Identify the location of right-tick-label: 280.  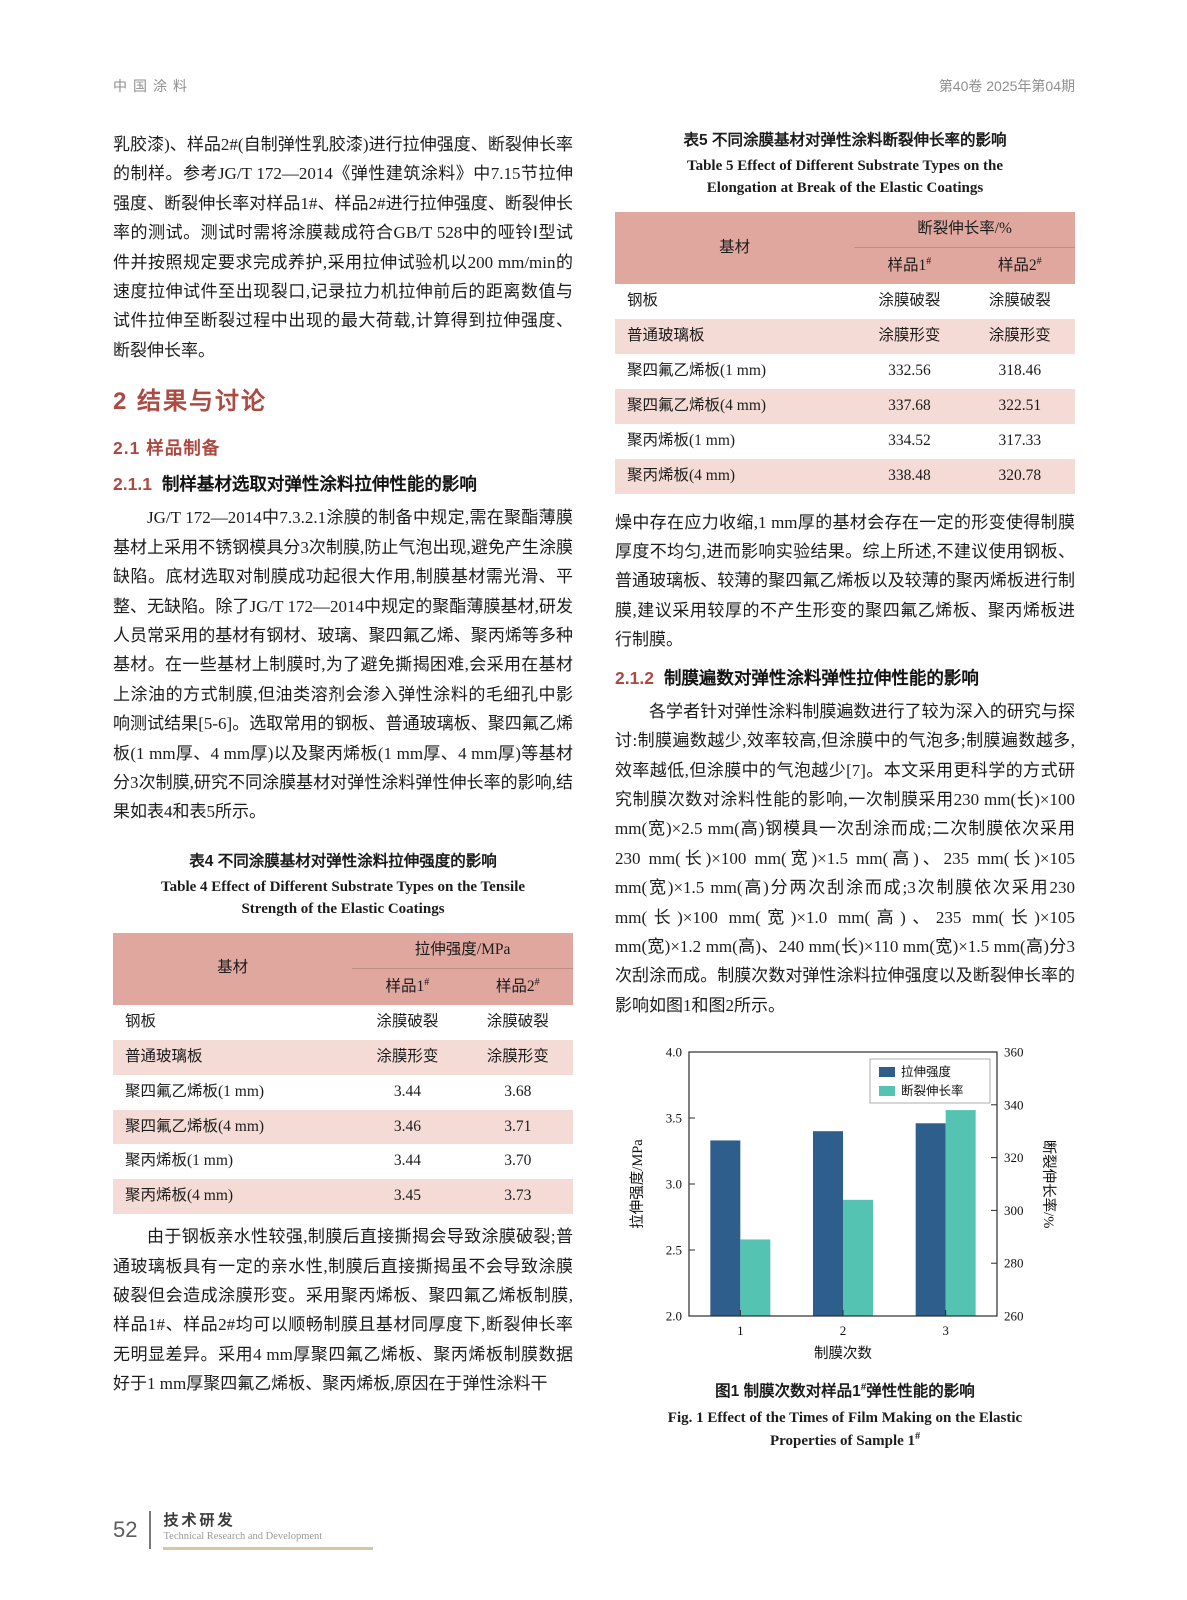
(1014, 1263).